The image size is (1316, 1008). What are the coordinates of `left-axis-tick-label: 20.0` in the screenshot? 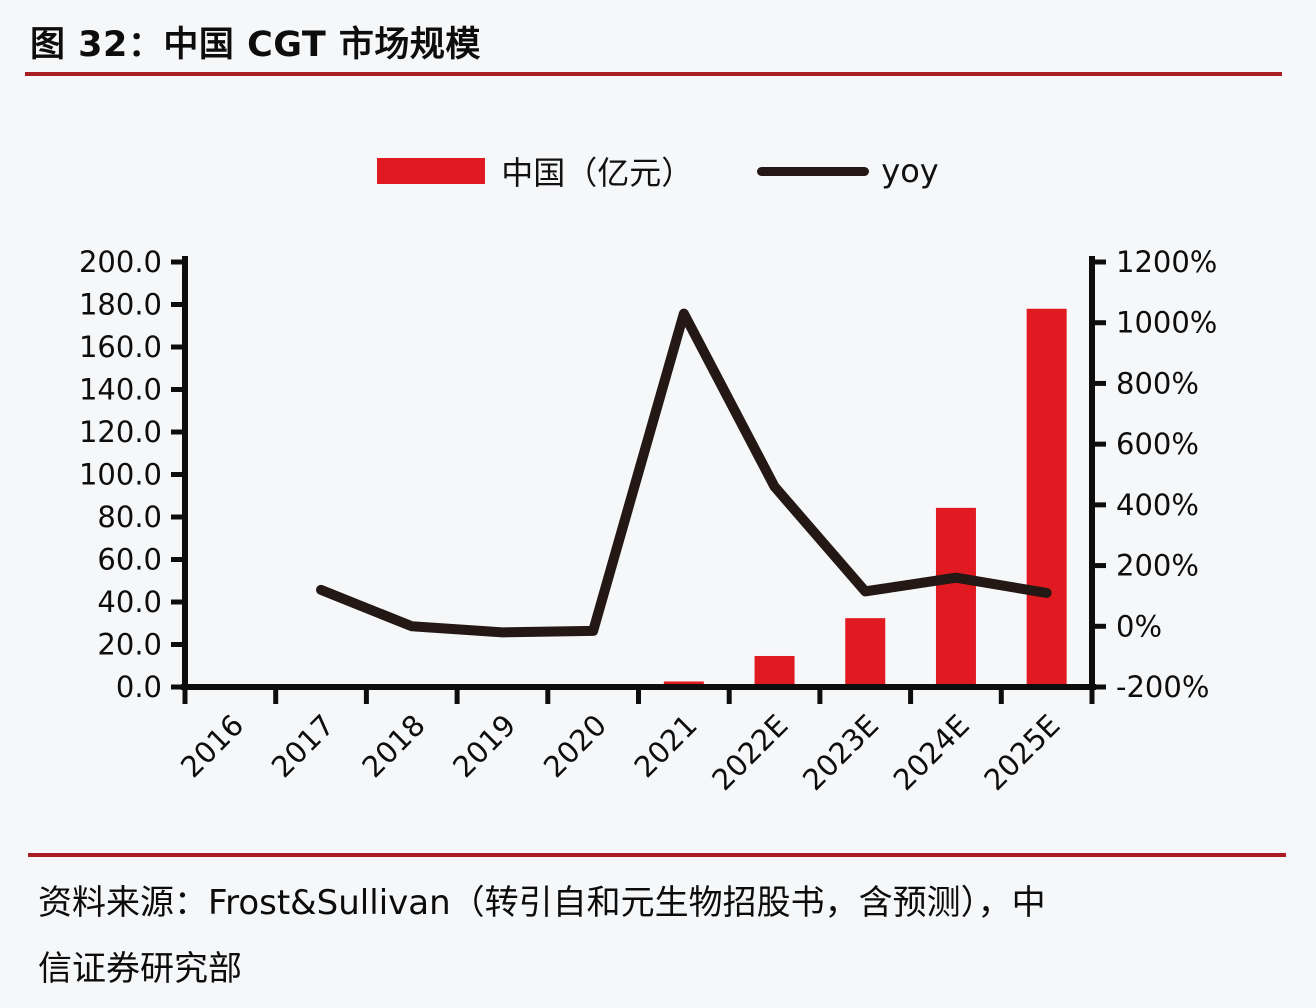 It's located at (129, 645).